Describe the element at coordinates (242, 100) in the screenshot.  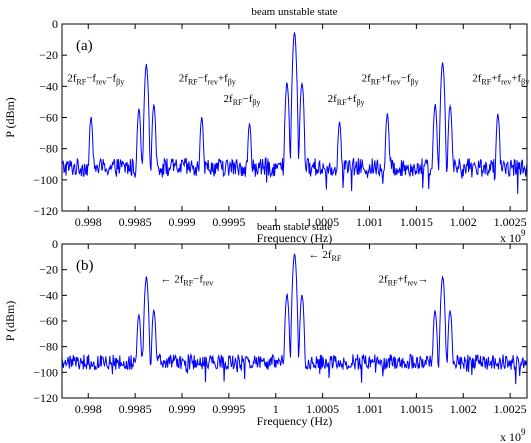
I see `peak-annotation: 2fRF−fβy` at that location.